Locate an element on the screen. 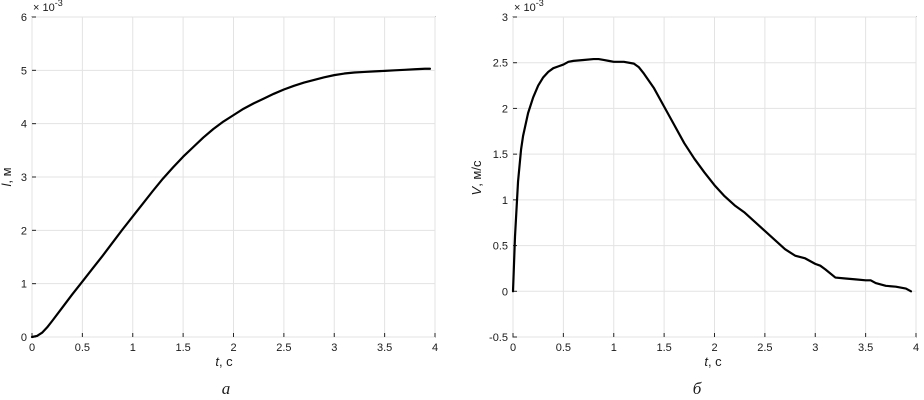 The image size is (924, 400). chart-b-xtick-label: 2.5 is located at coordinates (764, 348).